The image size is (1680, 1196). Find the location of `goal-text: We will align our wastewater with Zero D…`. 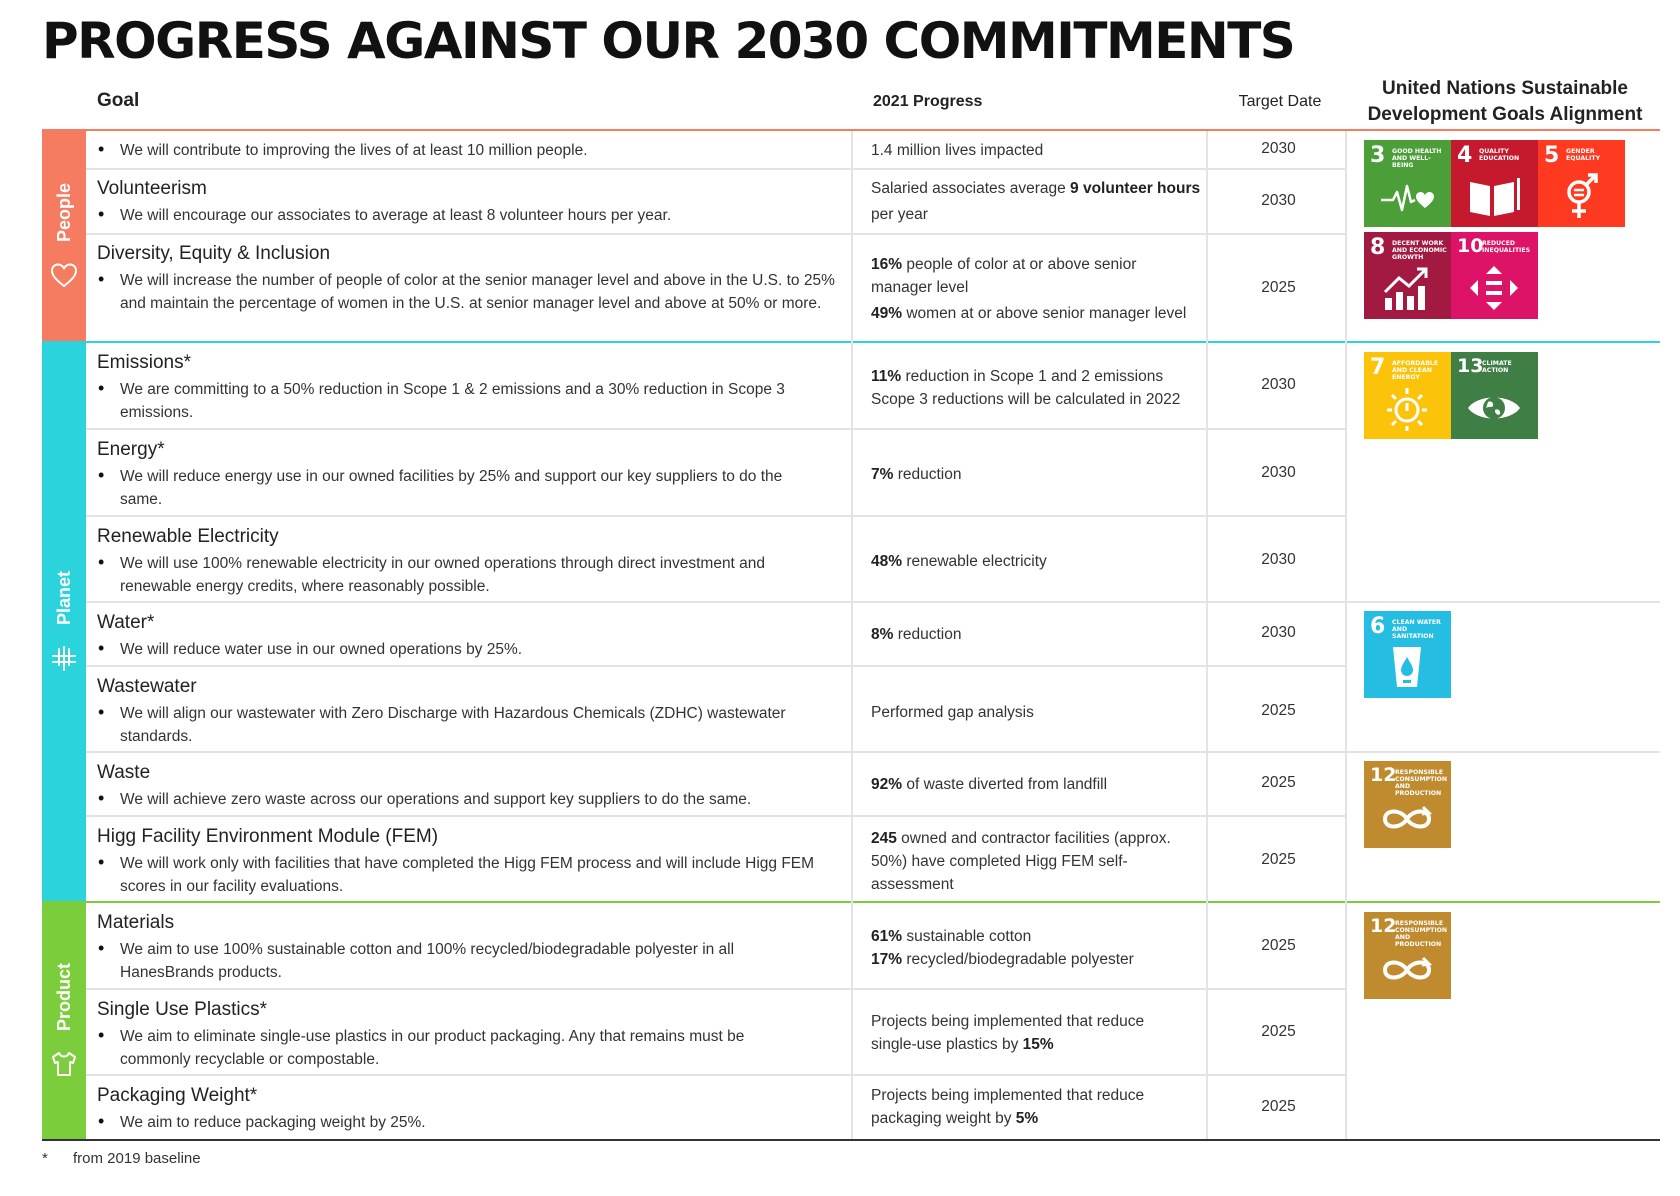

goal-text: We will align our wastewater with Zero D… is located at coordinates (442, 724).